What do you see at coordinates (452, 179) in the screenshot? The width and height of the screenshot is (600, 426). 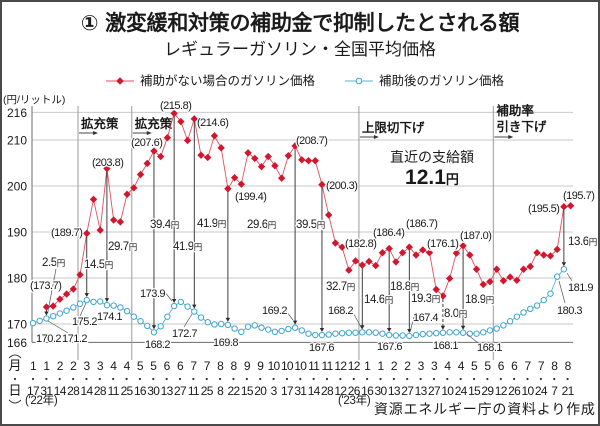 I see `callout-unit: 円` at bounding box center [452, 179].